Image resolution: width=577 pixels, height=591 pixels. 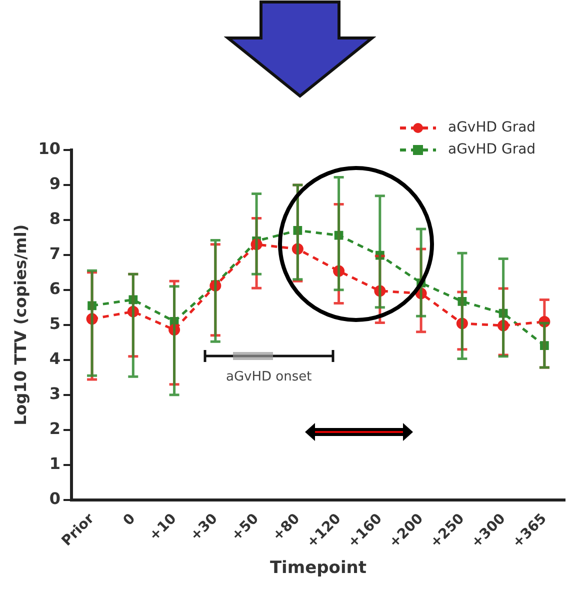 What do you see at coordinates (54, 358) in the screenshot?
I see `y-tick-label: 4` at bounding box center [54, 358].